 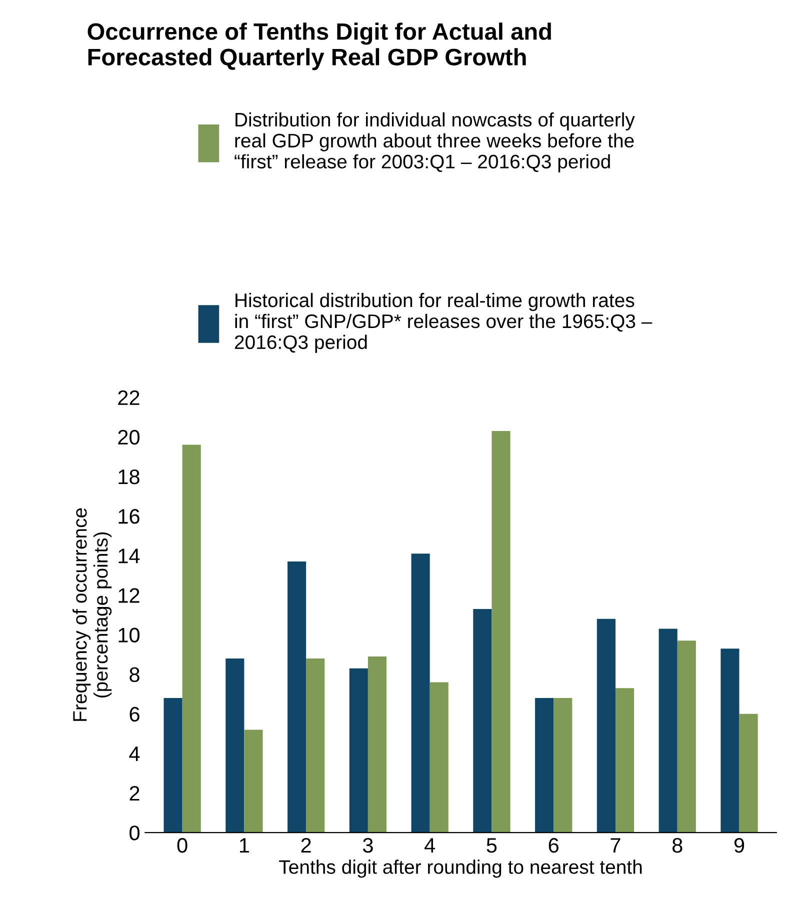 What do you see at coordinates (319, 46) in the screenshot?
I see `chart-title: Occurrence of Tenths Digit for Actual and Forecasted Quarterly Real GDP Growth` at bounding box center [319, 46].